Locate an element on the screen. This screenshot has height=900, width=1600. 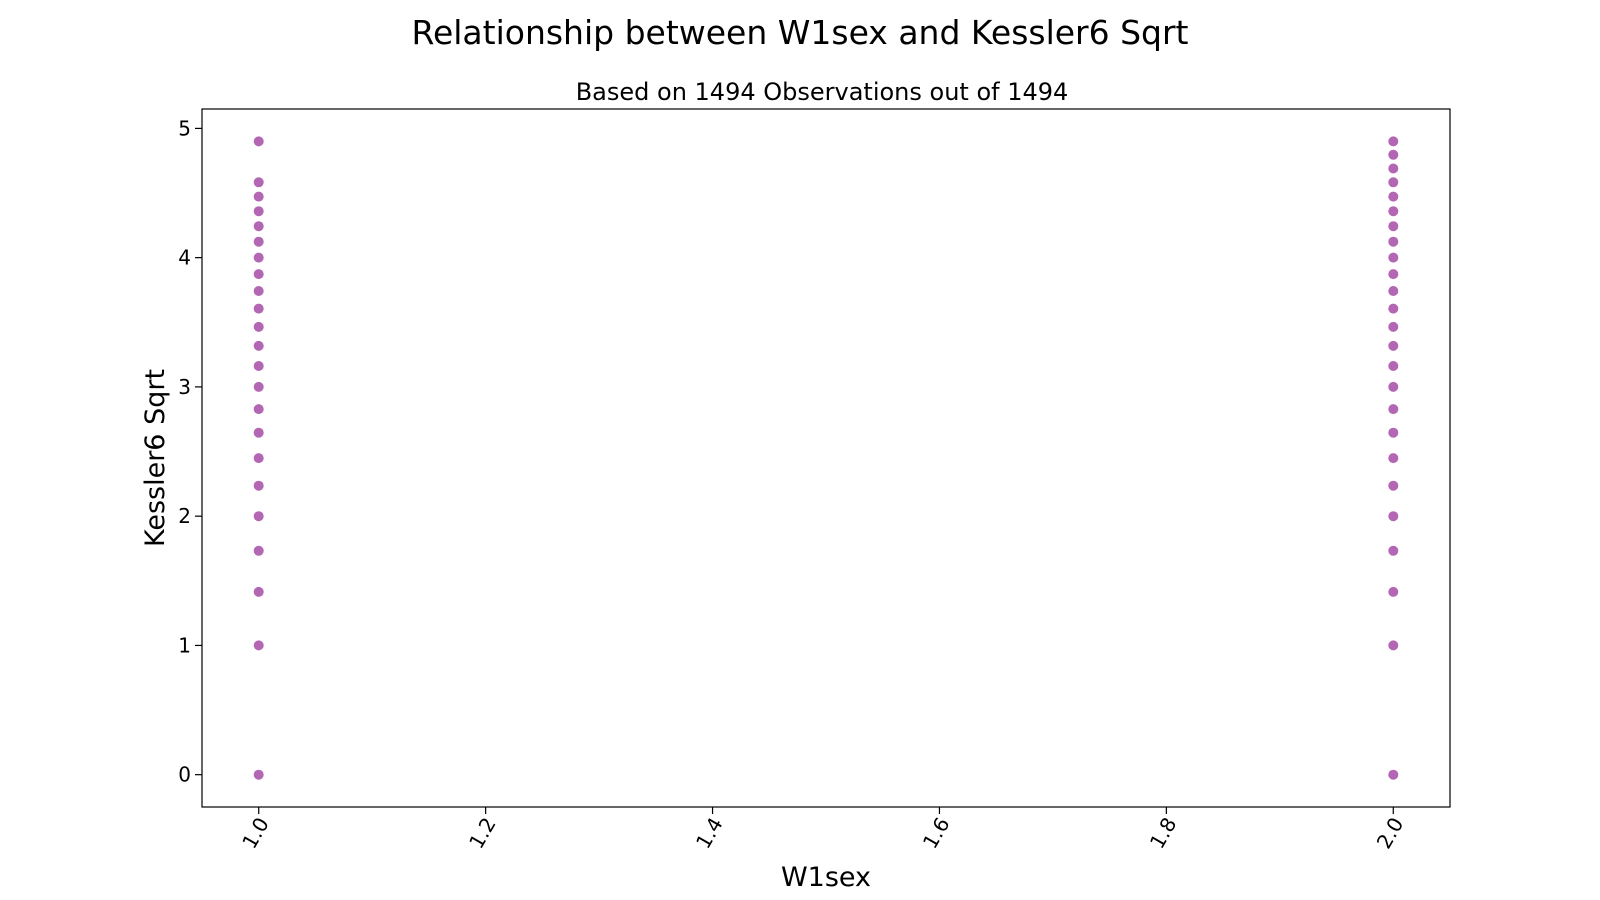
x-tick-label: 1.4 is located at coordinates (709, 833).